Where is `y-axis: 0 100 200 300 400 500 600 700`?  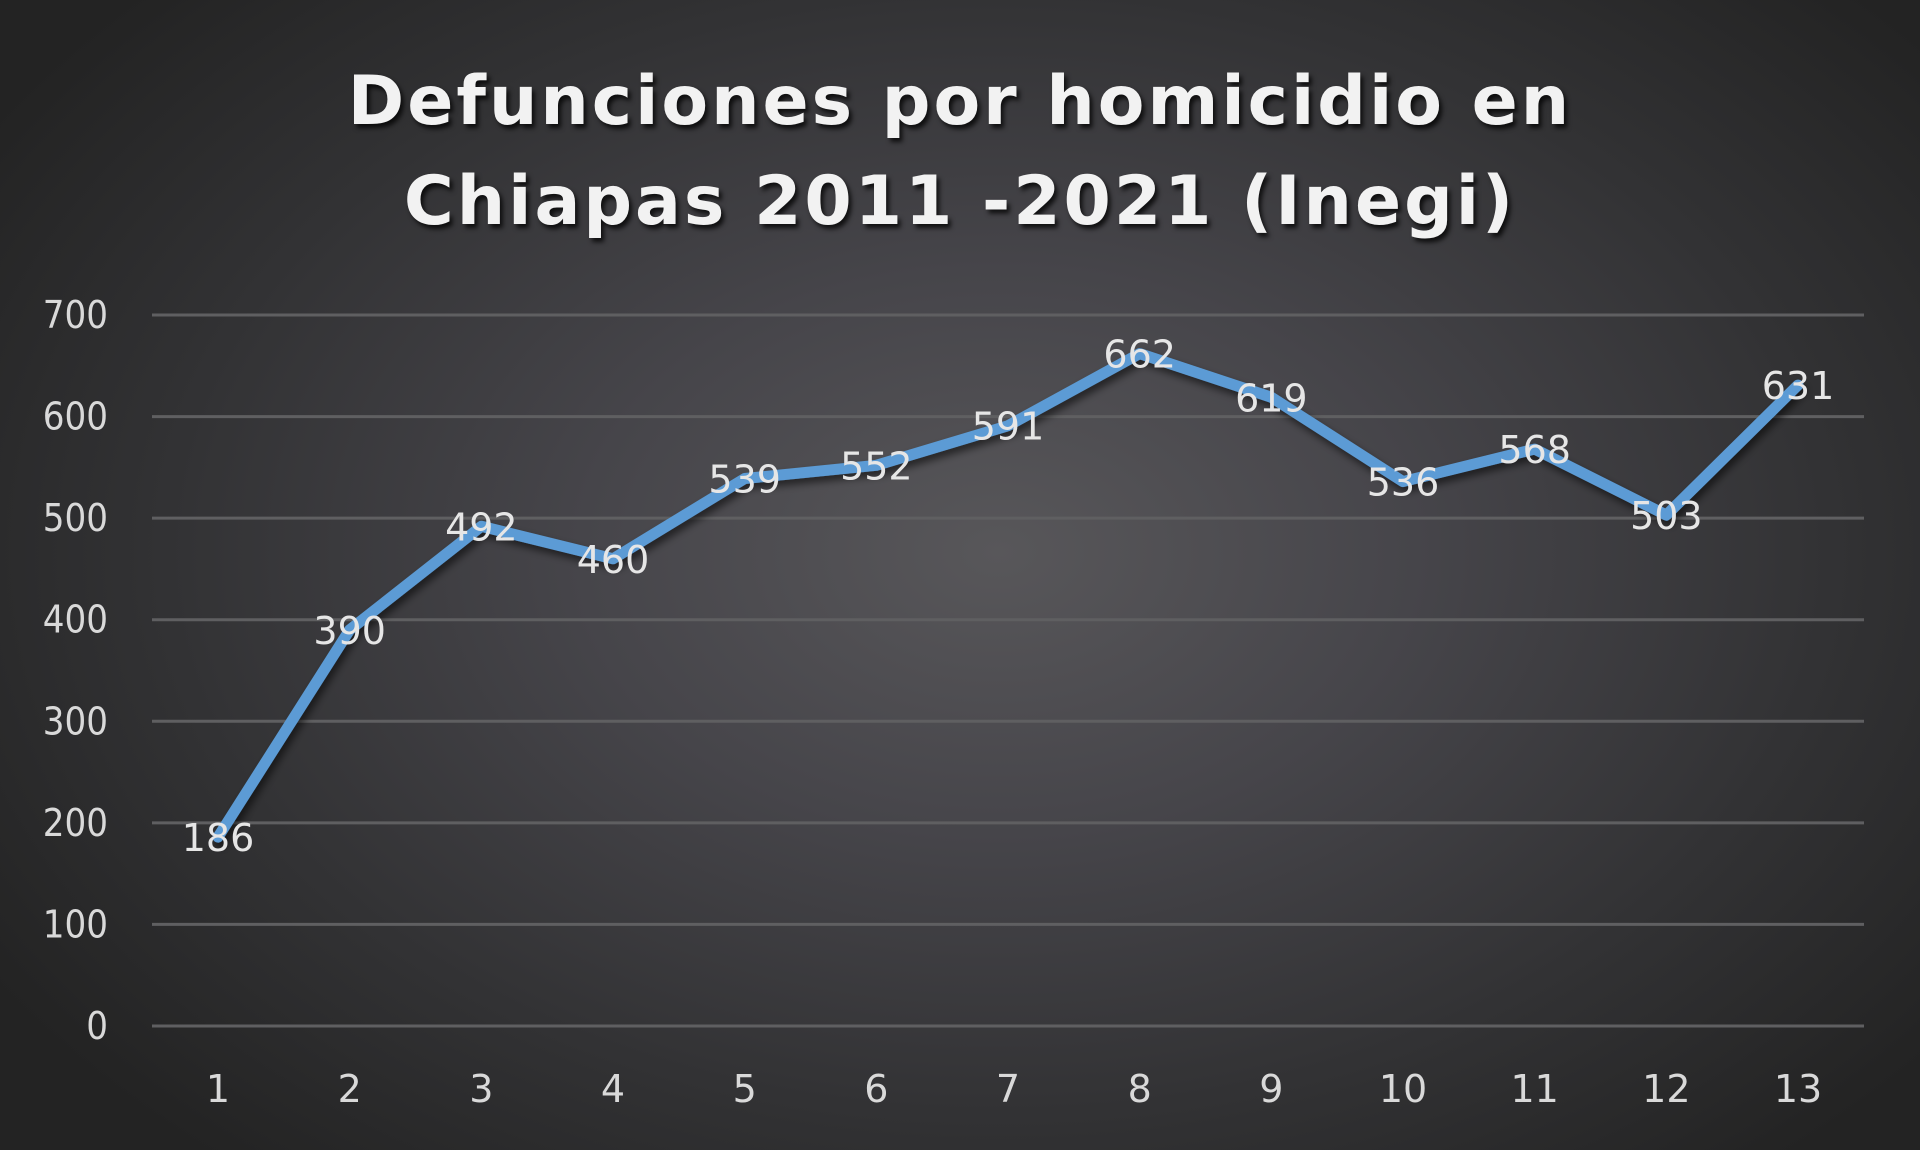
y-axis: 0 100 200 300 400 500 600 700 is located at coordinates (75, 670).